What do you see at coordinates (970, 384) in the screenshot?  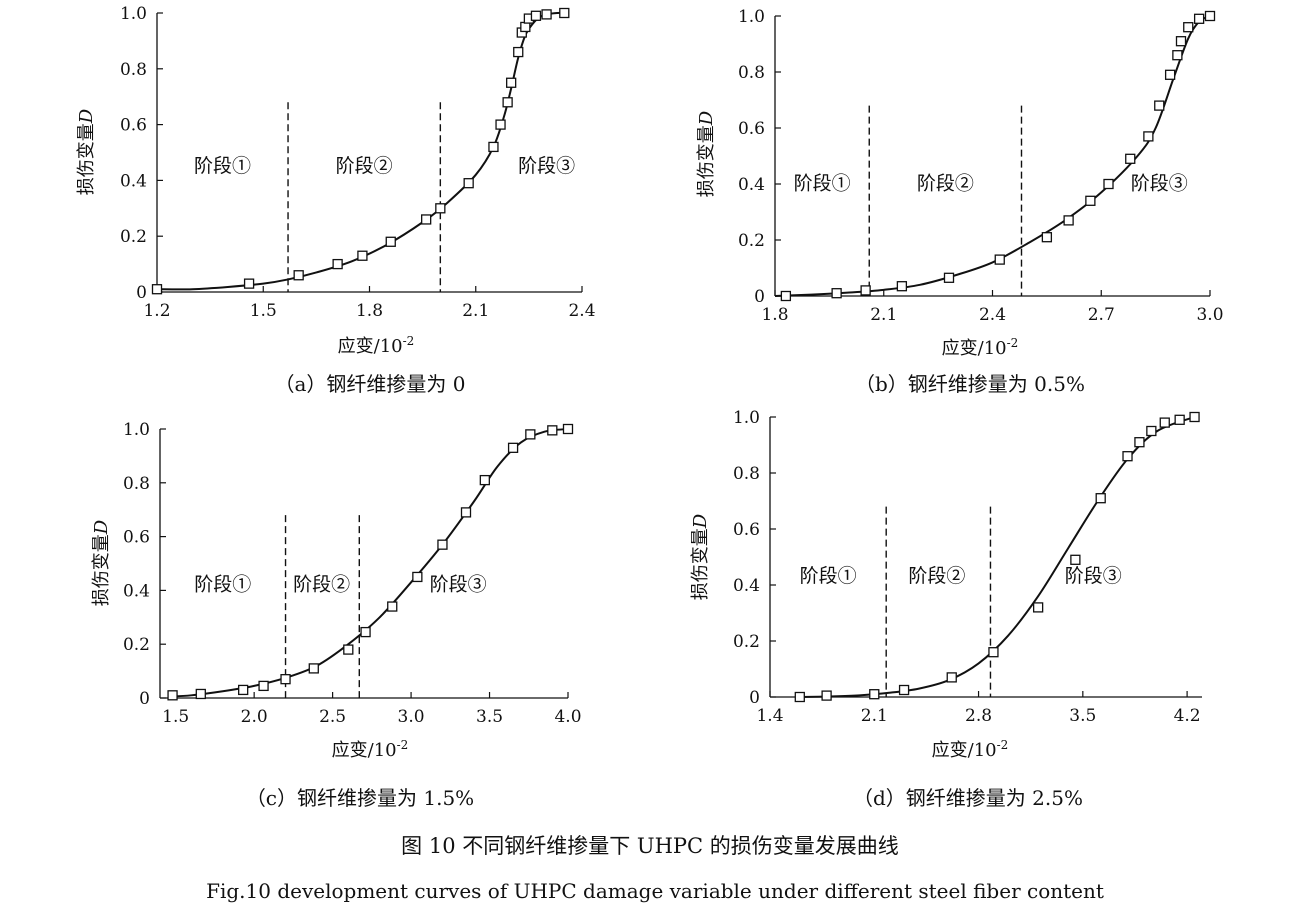 I see `chart-1-caption: （b）钢纤维掺量为 0.5%` at bounding box center [970, 384].